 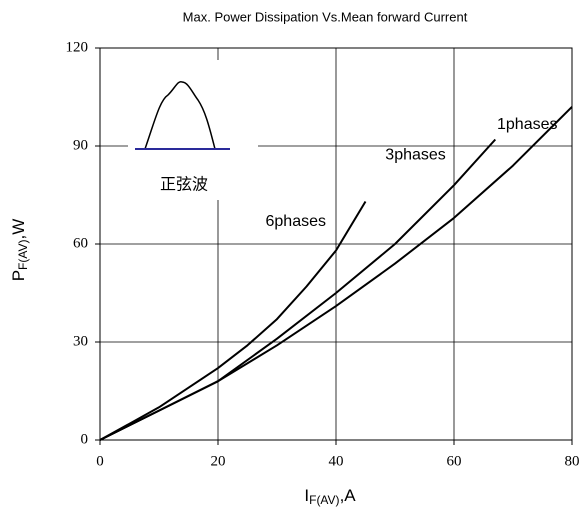 I want to click on y-tick-label: 0, so click(x=85, y=439).